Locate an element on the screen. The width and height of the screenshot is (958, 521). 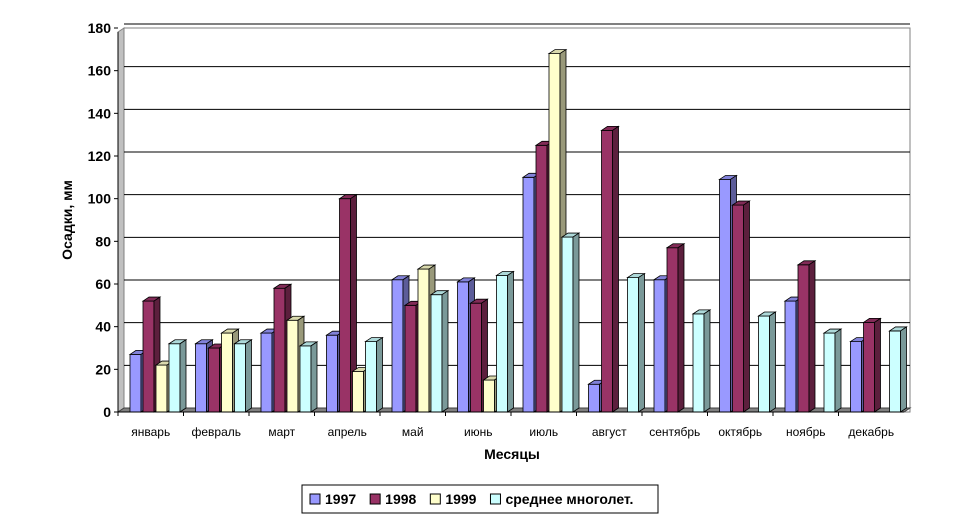
legend-label: 1998 is located at coordinates (400, 499).